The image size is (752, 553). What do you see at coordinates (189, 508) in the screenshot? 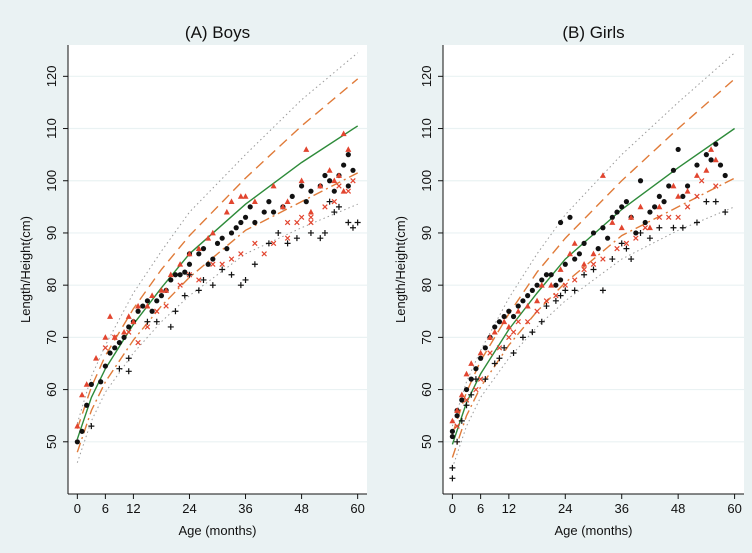
I see `x-tick-label: 24` at bounding box center [189, 508].